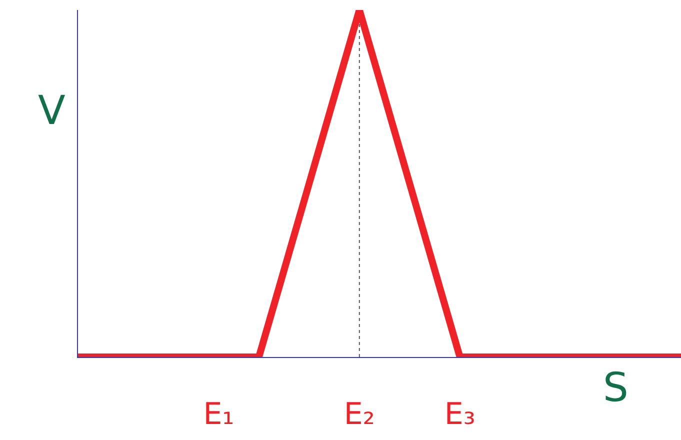 This screenshot has height=440, width=681. What do you see at coordinates (52, 111) in the screenshot?
I see `y-axis-title: V` at bounding box center [52, 111].